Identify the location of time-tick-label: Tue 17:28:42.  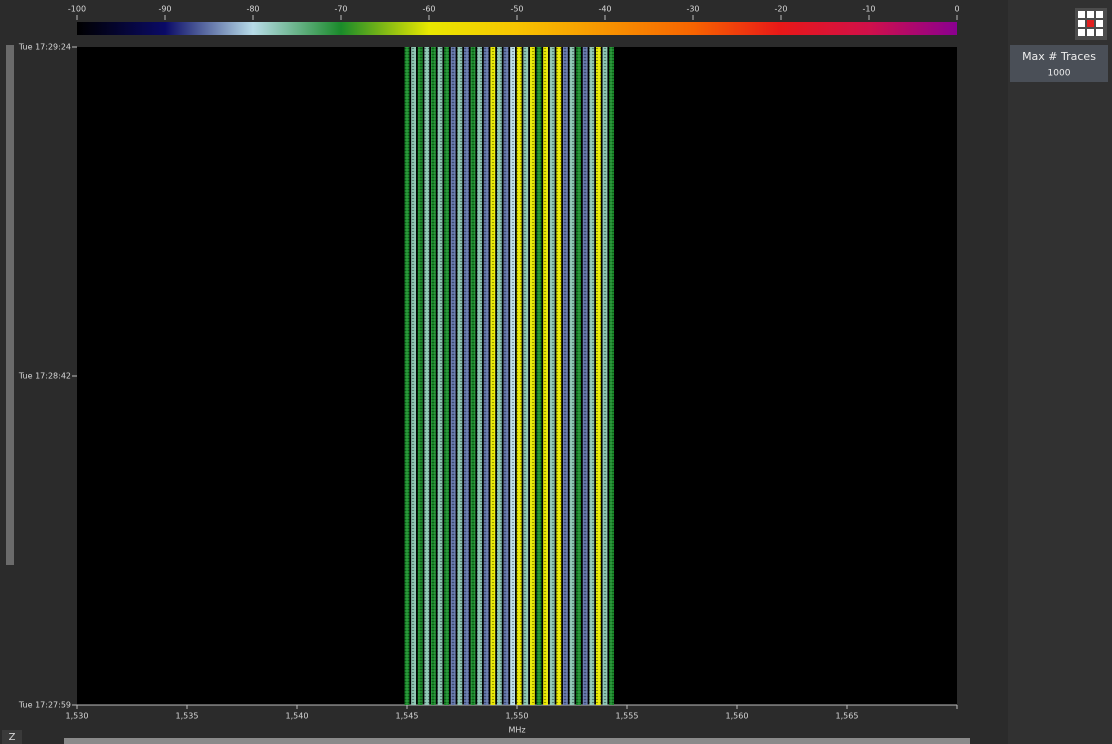
(44, 376).